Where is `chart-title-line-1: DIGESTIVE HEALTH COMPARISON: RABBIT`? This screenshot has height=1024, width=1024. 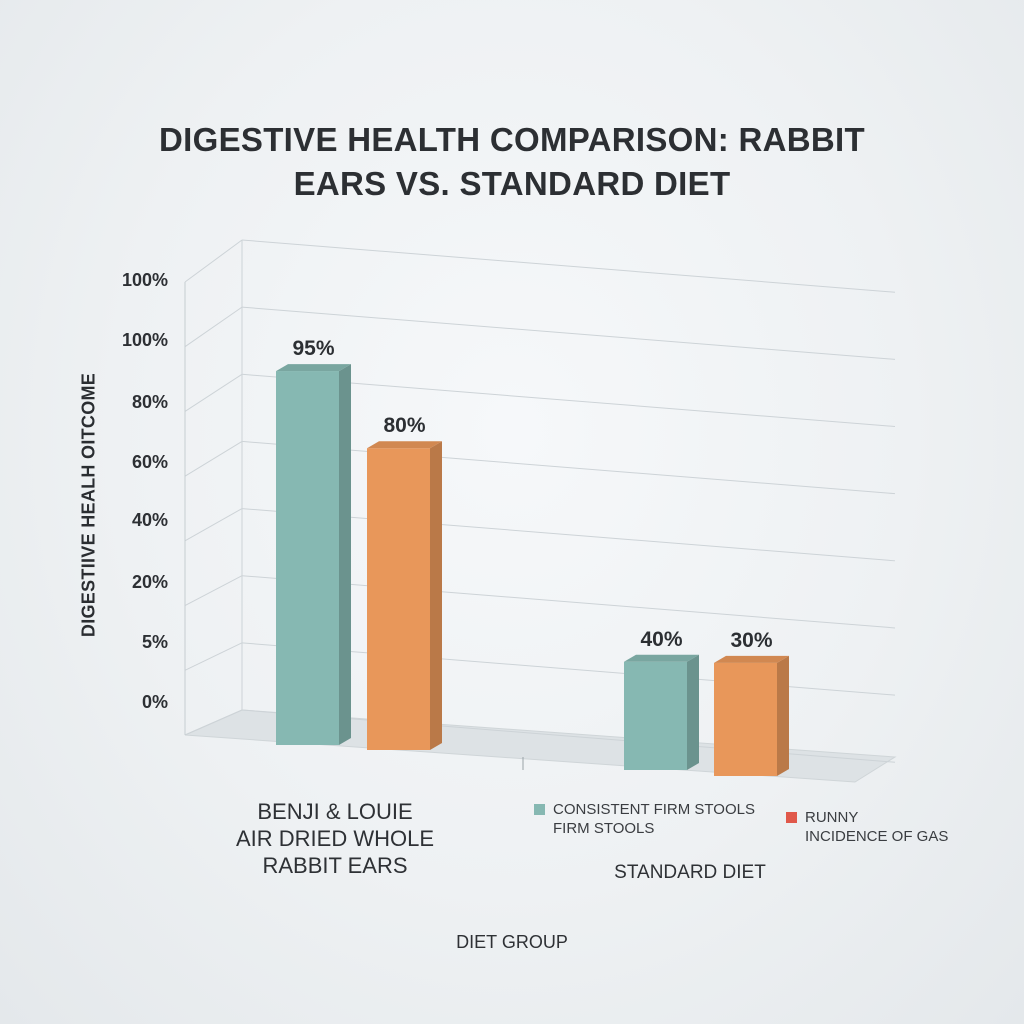 chart-title-line-1: DIGESTIVE HEALTH COMPARISON: RABBIT is located at coordinates (512, 139).